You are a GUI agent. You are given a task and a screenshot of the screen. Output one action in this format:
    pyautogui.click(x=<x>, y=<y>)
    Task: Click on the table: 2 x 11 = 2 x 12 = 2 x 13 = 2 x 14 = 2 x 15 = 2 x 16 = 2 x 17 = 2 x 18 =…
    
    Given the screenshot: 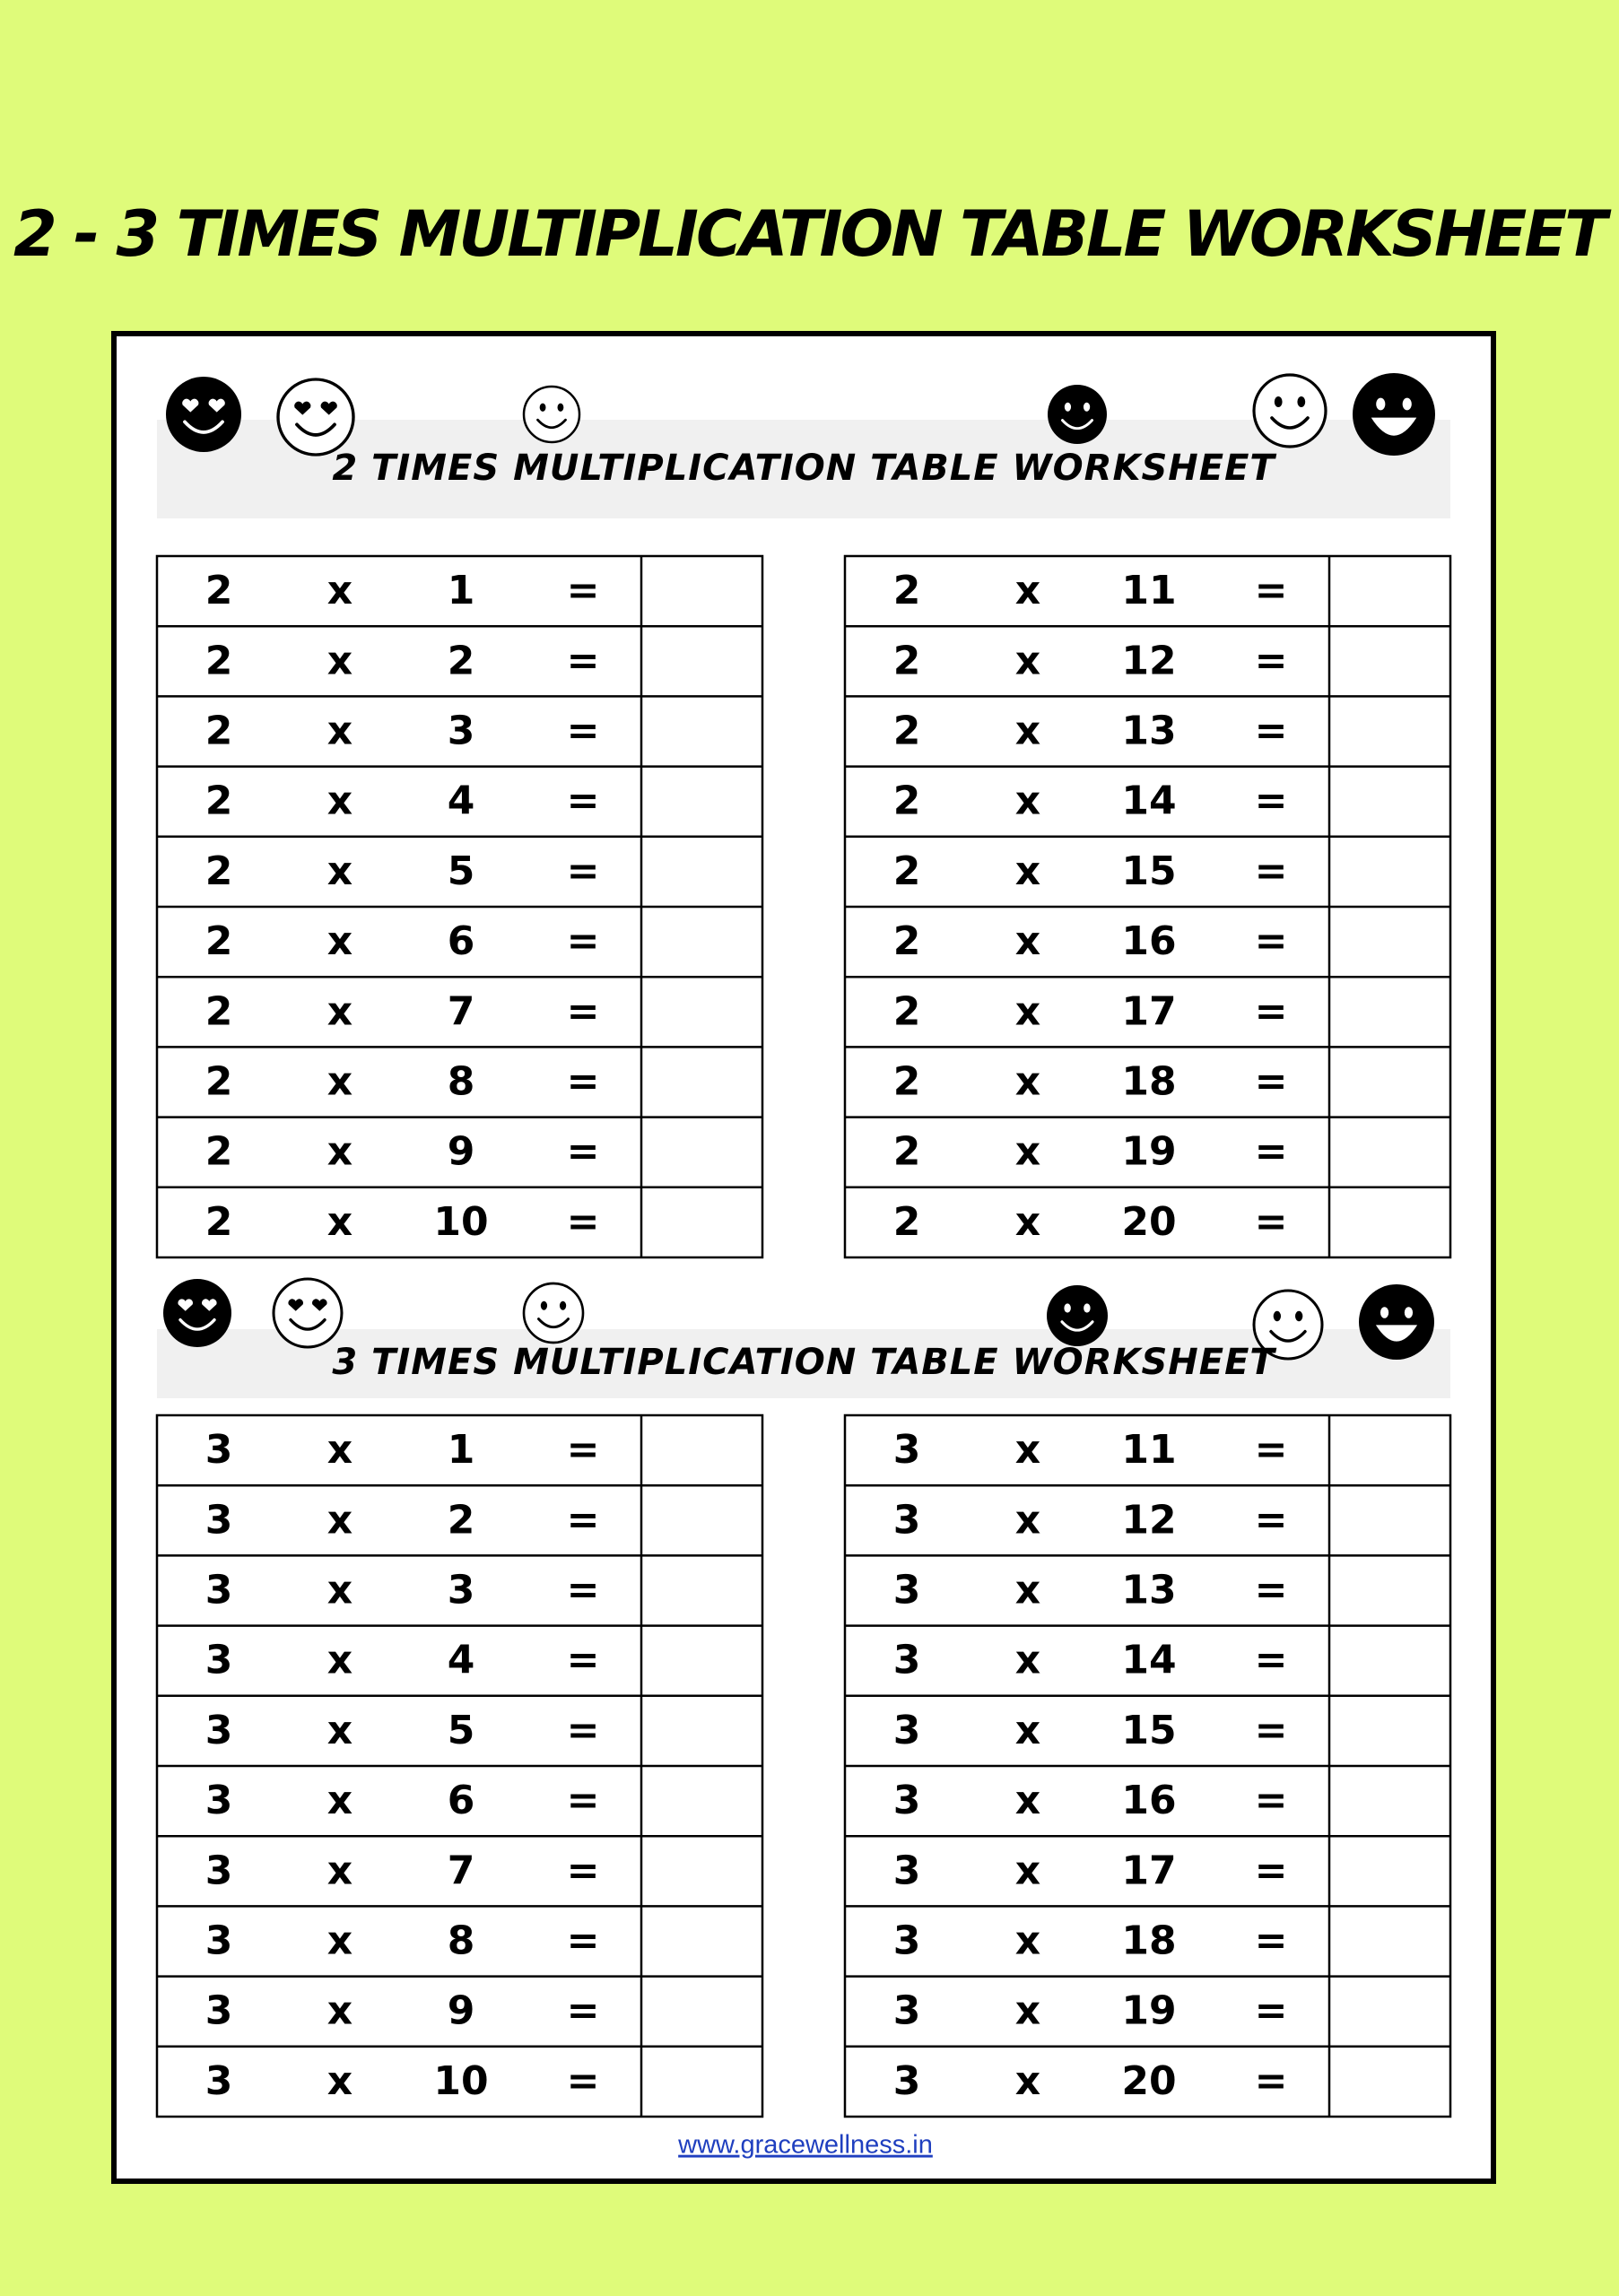 What is the action you would take?
    pyautogui.click(x=1147, y=906)
    